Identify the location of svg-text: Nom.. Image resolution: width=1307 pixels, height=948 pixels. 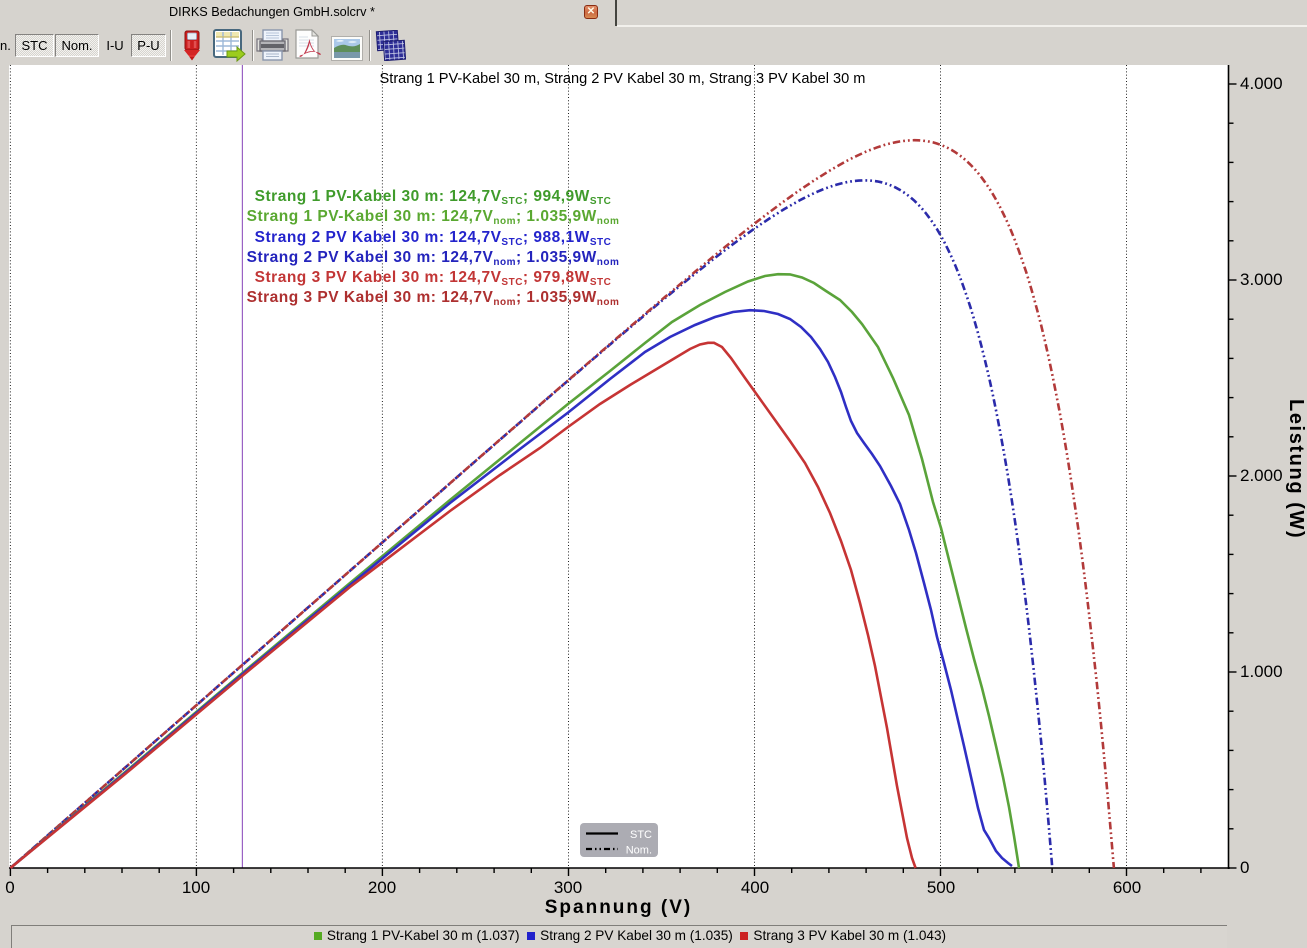
(639, 851).